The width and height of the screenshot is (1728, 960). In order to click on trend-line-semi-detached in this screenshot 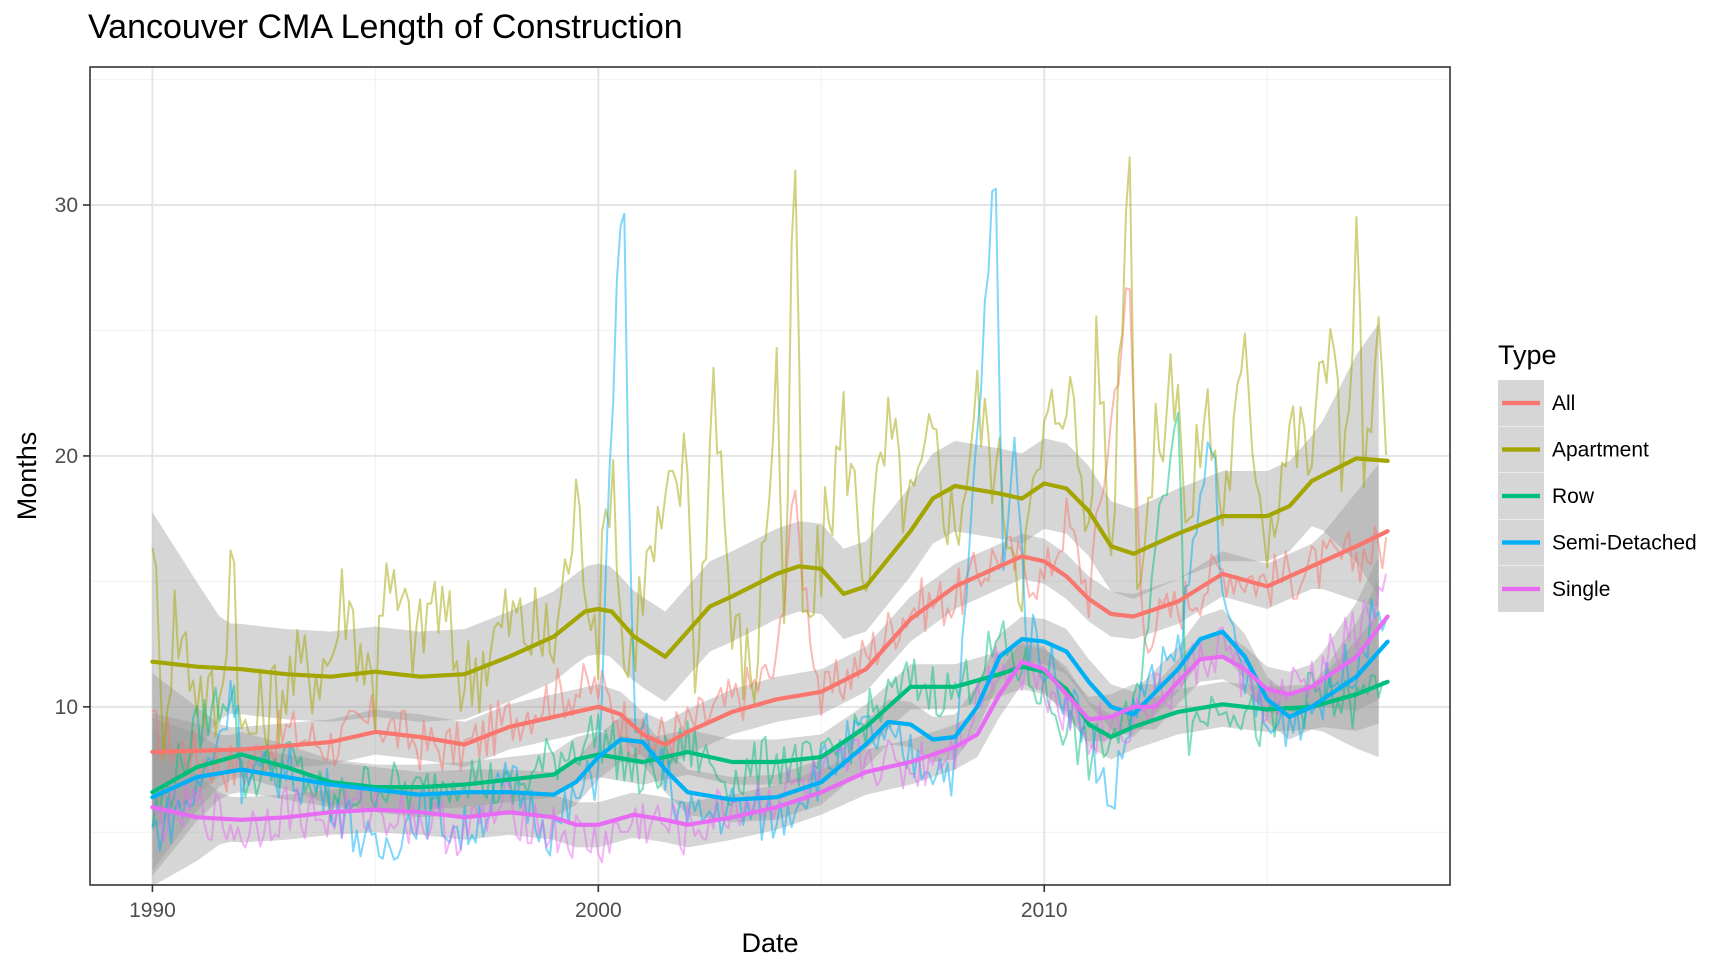, I will do `click(770, 715)`.